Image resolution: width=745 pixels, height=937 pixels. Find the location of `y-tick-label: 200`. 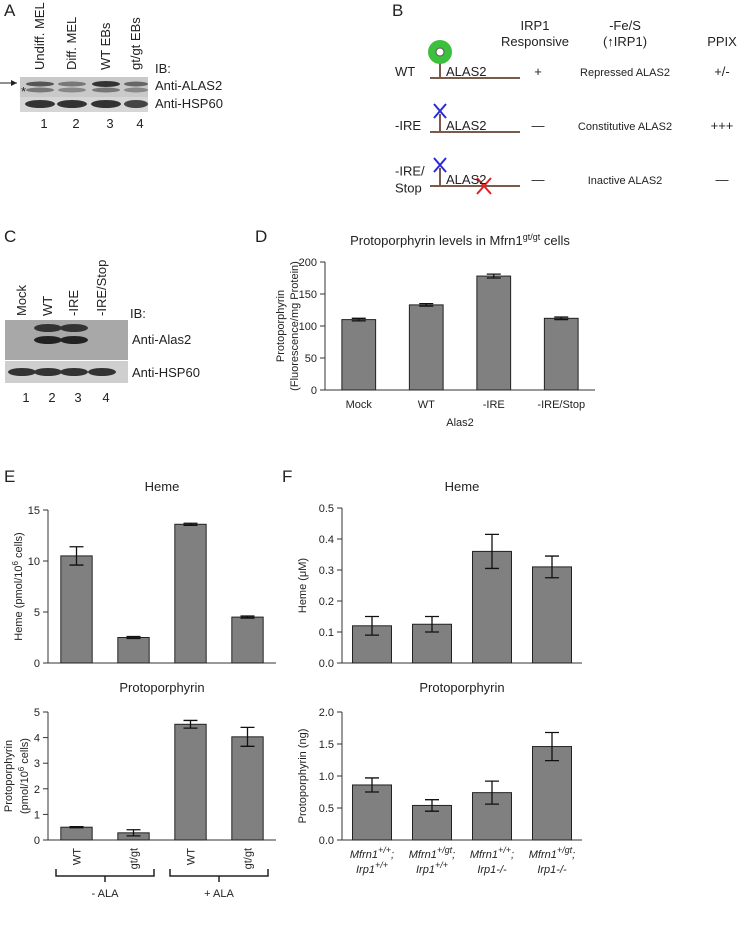

y-tick-label: 200 is located at coordinates (308, 263).